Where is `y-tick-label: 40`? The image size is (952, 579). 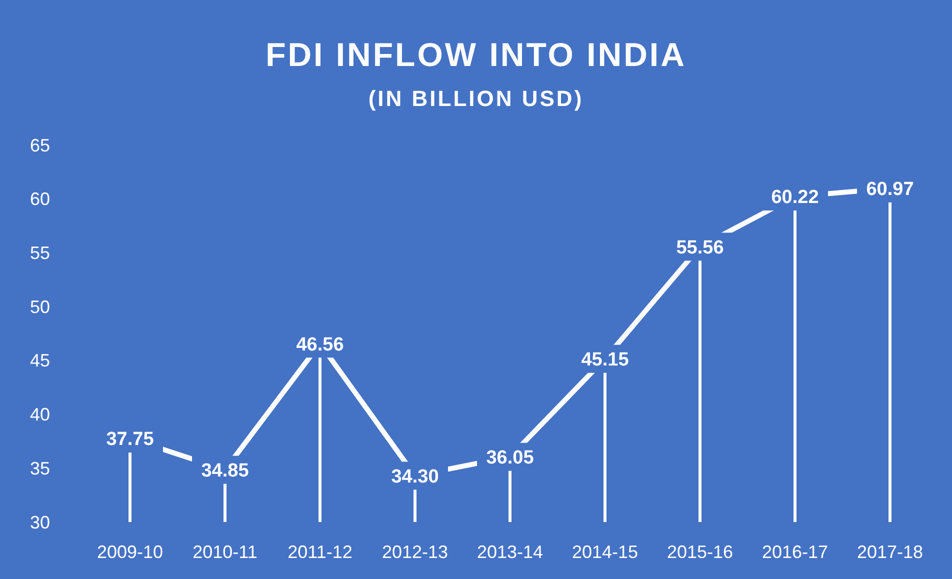 y-tick-label: 40 is located at coordinates (40, 414).